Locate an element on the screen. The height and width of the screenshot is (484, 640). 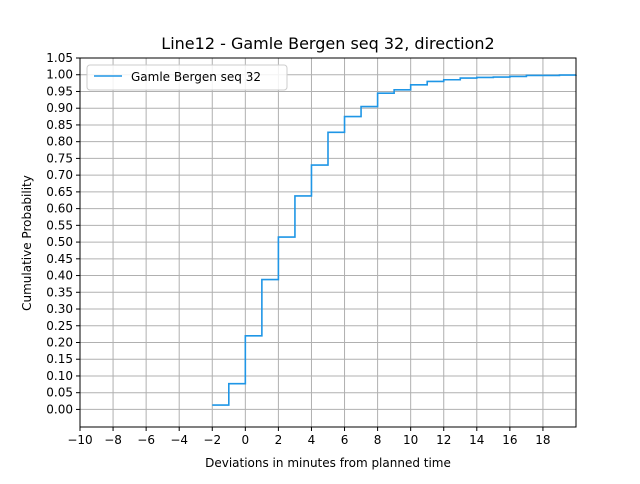
y-tick-label: 0.25 is located at coordinates (59, 326).